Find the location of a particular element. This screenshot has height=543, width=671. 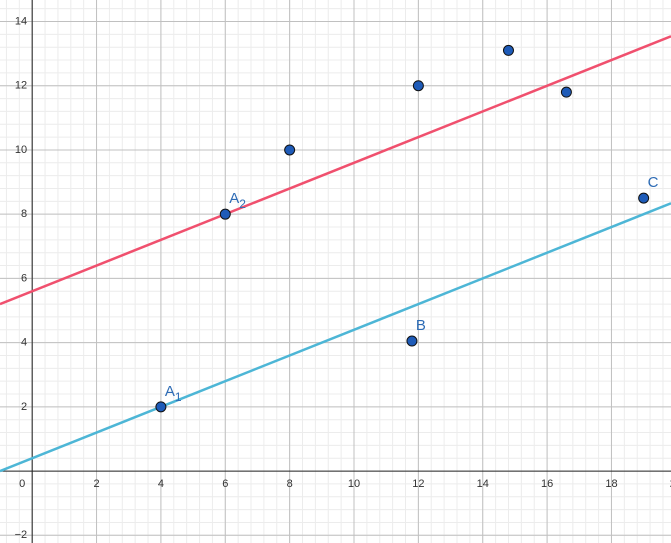

point-label: A1 is located at coordinates (173, 393).